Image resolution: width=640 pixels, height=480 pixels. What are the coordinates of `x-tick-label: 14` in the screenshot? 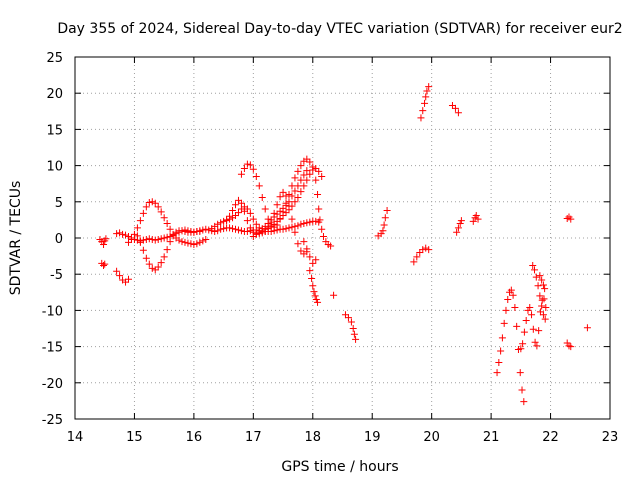 It's located at (75, 437).